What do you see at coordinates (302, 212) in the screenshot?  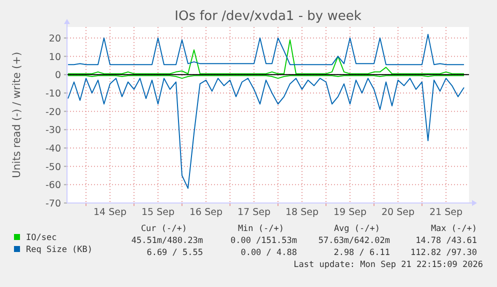 I see `x-tick-label: 18 Sep` at bounding box center [302, 212].